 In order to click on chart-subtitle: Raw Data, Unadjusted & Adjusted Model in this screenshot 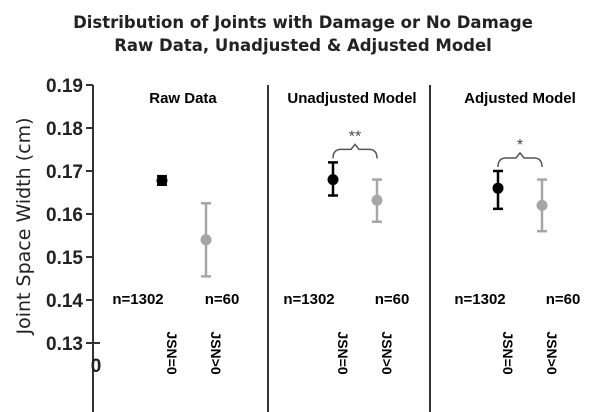, I will do `click(303, 45)`.